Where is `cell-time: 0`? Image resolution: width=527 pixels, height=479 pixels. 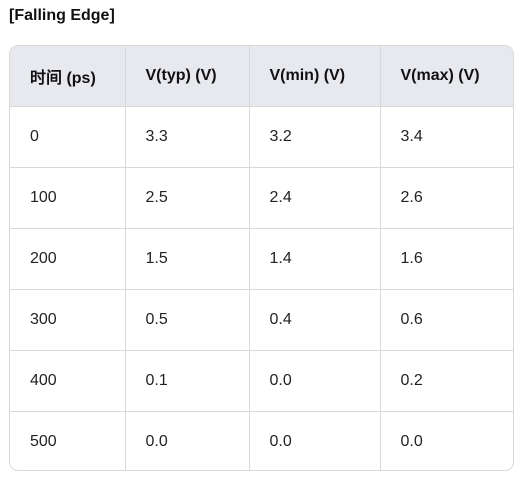
cell-time: 0 is located at coordinates (68, 137).